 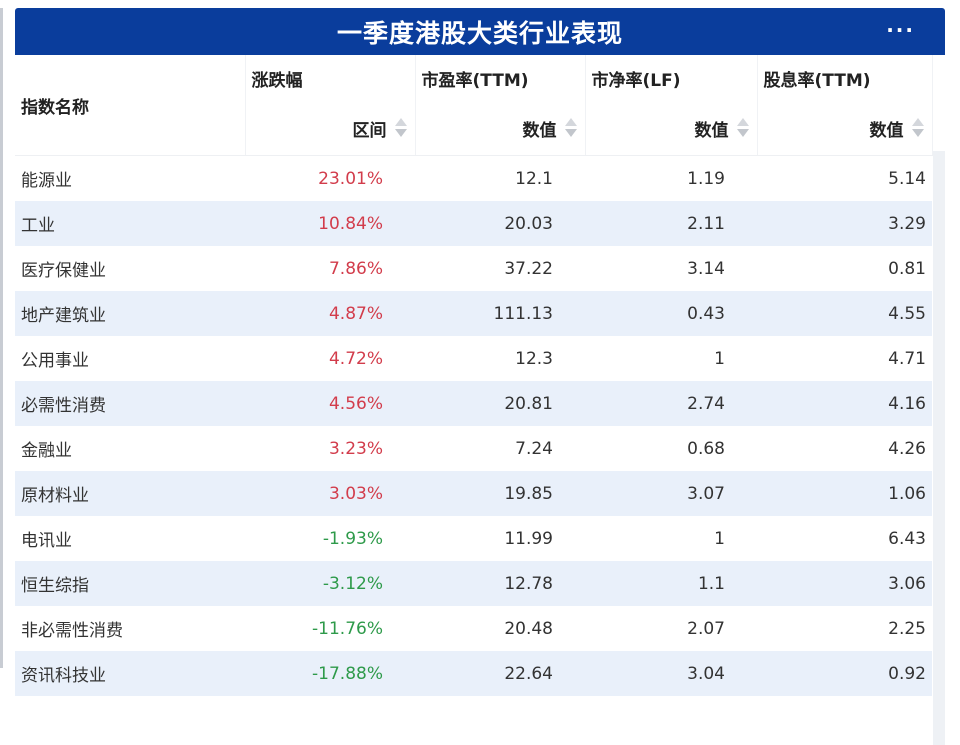 I want to click on table-row: 恒生综指 -3.12% 12.78 1.1 3.06, so click(x=473, y=583).